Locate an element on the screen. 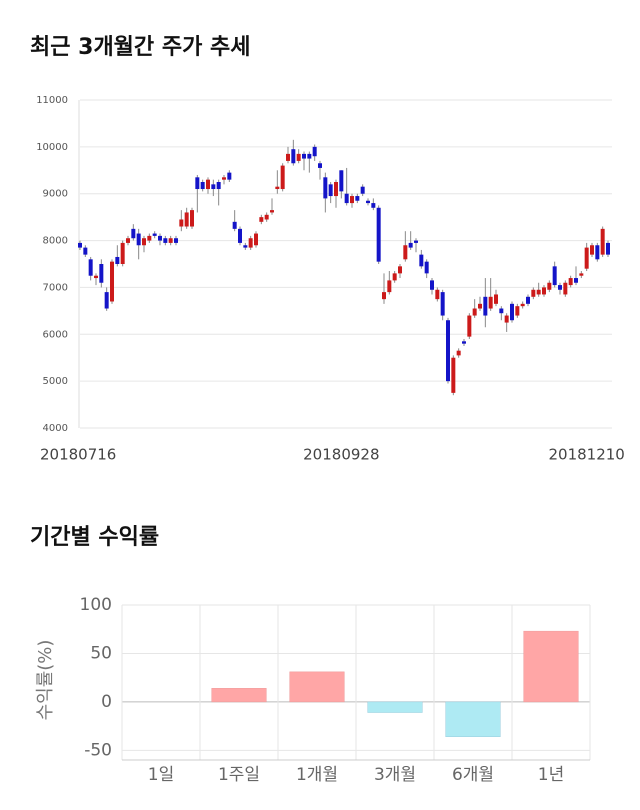  chart-title: 기간별 수익률 is located at coordinates (94, 537).